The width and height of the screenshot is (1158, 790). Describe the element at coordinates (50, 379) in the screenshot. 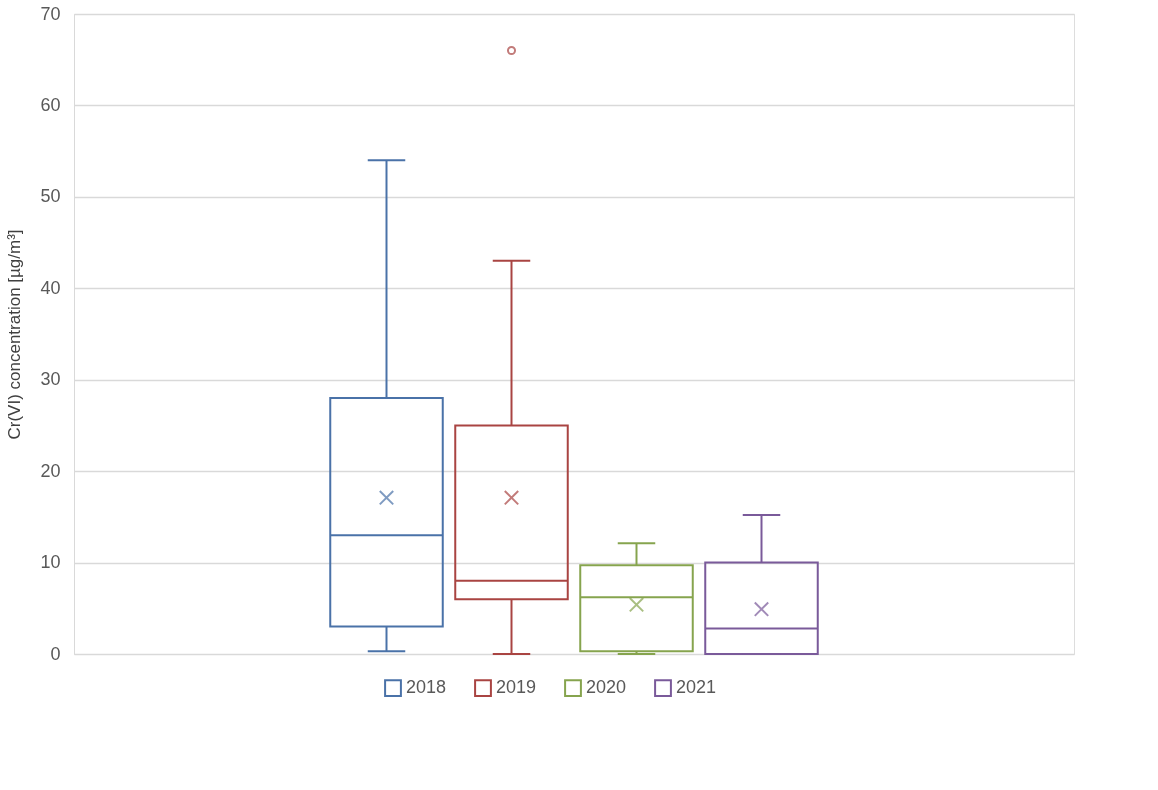

I see `y-tick-label: 30` at that location.